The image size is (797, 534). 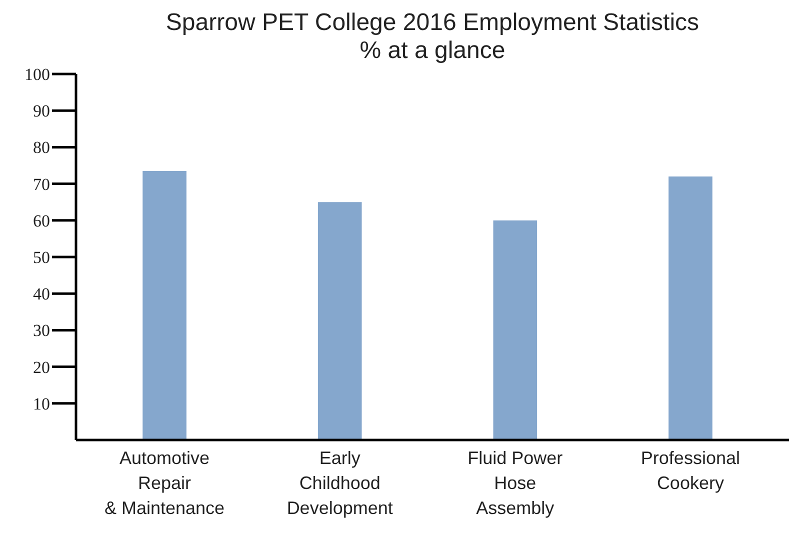 I want to click on y-tick-label: 40, so click(x=41, y=294).